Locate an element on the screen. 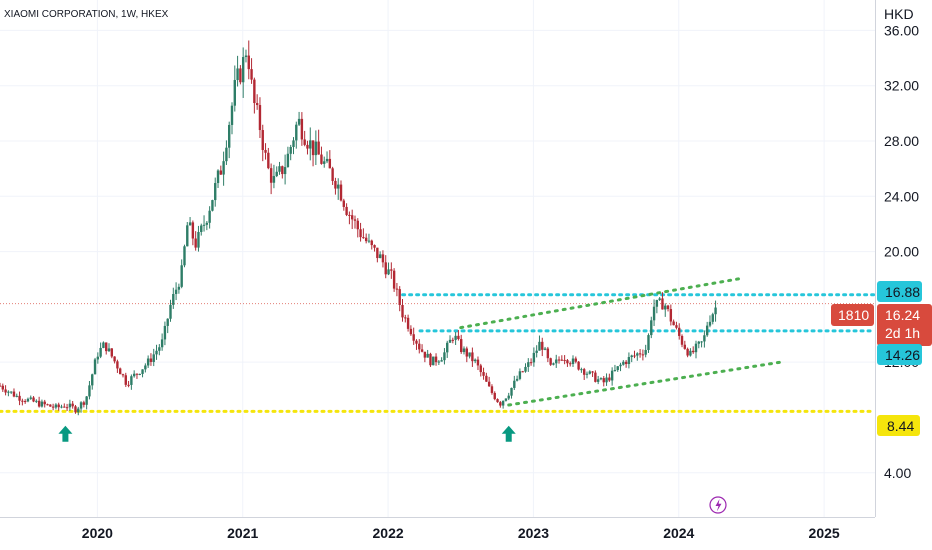 This screenshot has width=932, height=550. up-arrow-icon is located at coordinates (65, 433).